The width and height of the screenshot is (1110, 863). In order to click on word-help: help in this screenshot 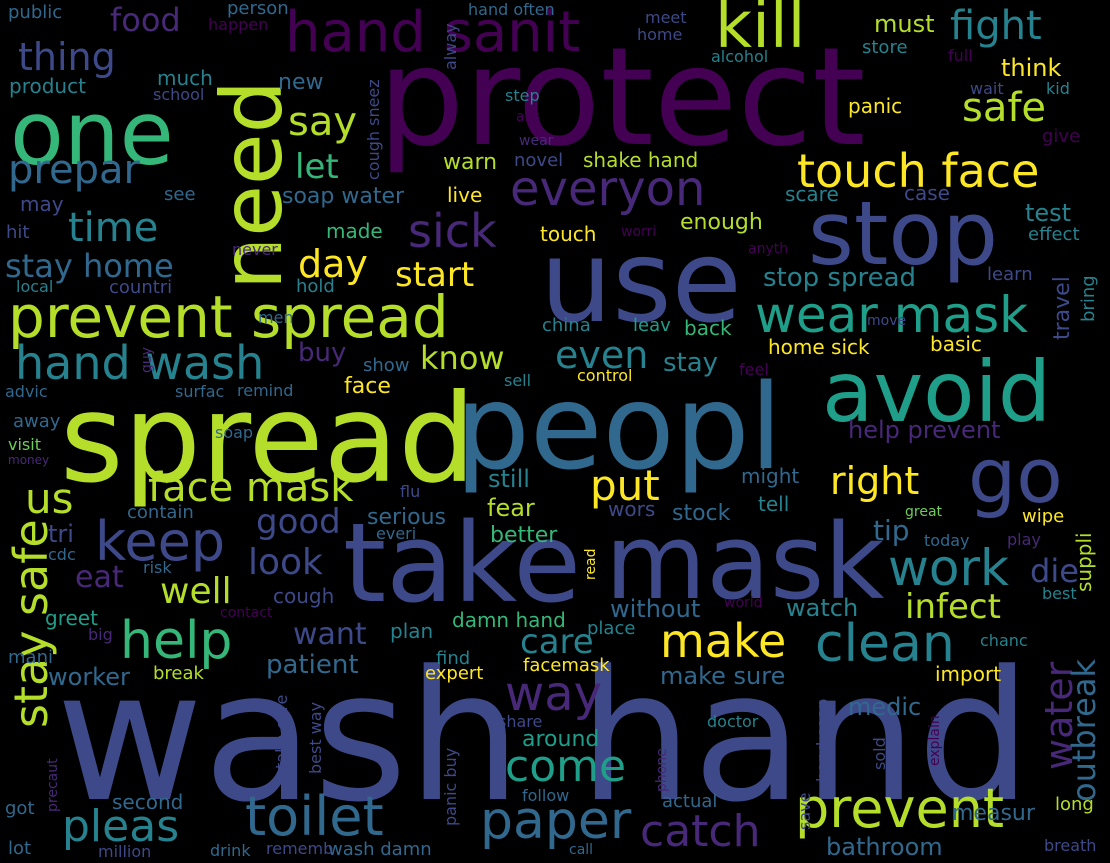, I will do `click(176, 641)`.